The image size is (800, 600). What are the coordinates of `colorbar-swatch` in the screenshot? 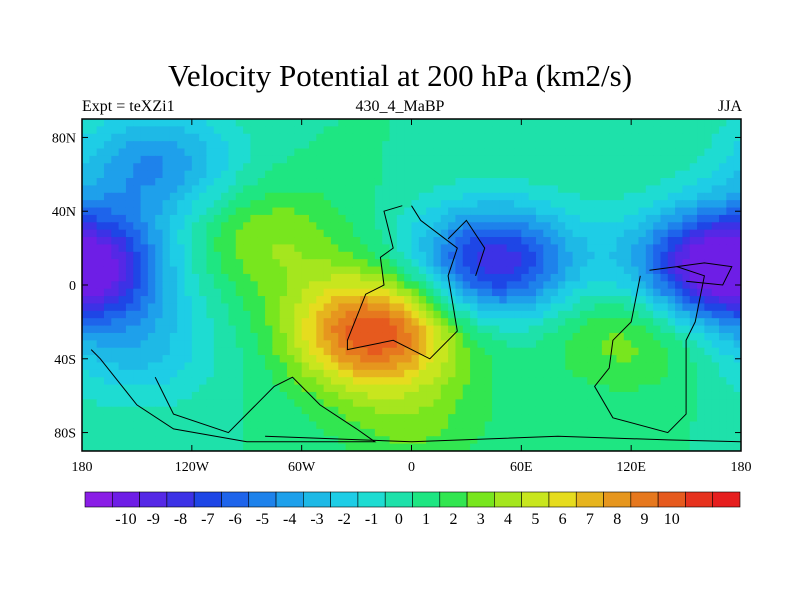 It's located at (617, 499).